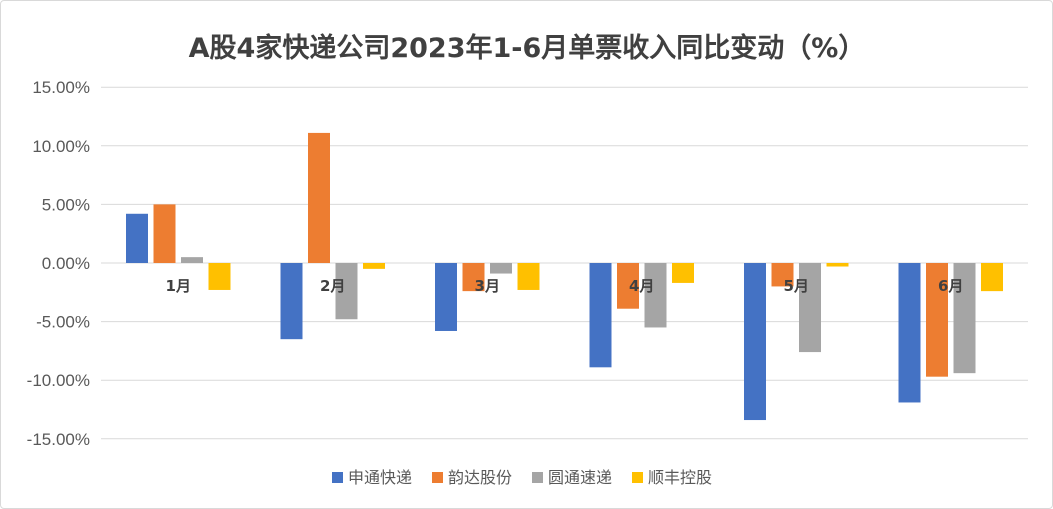  Describe the element at coordinates (58, 439) in the screenshot. I see `y-tick-label: -15.00%` at that location.